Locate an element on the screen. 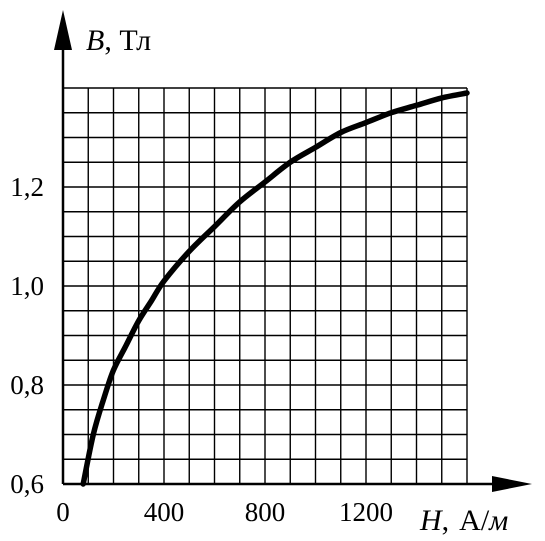 This screenshot has height=541, width=545. y-tick-label: 1,0 is located at coordinates (27, 286).